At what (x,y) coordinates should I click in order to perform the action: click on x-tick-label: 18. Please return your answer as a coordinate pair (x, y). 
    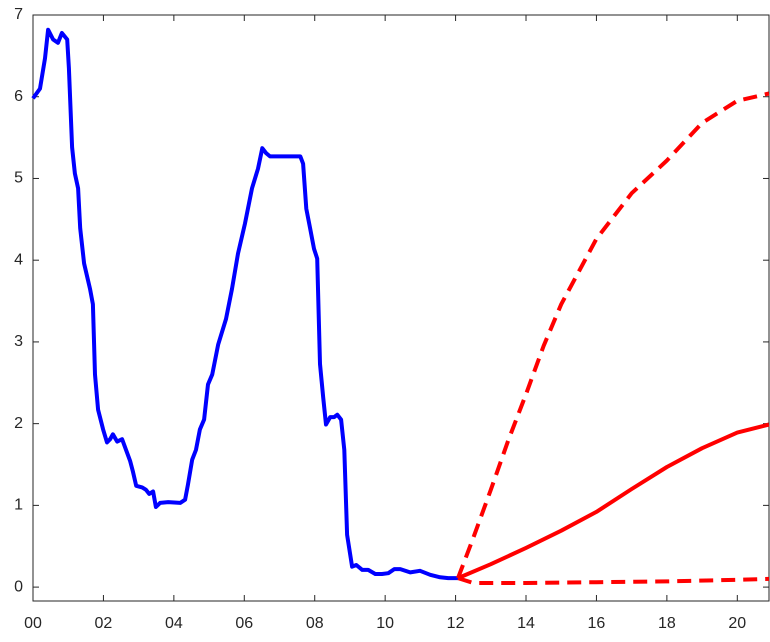
    Looking at the image, I should click on (667, 623).